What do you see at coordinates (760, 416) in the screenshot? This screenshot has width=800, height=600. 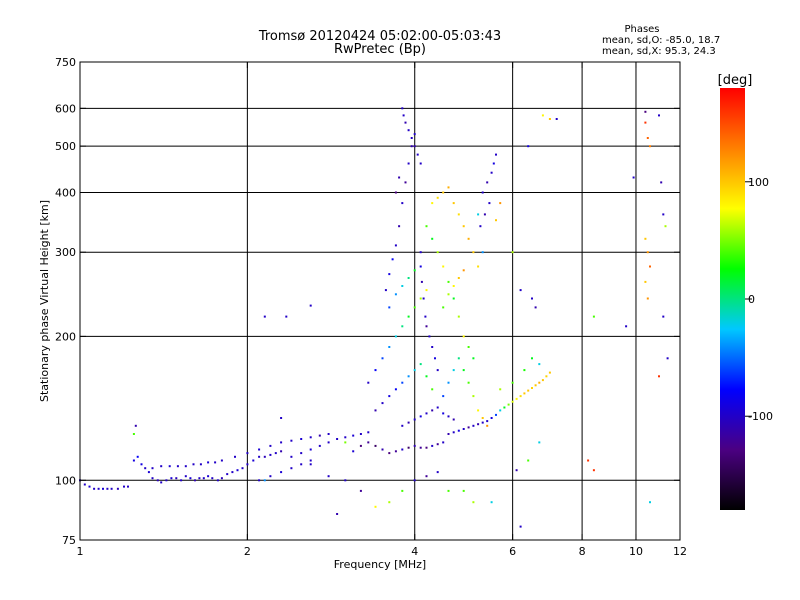 I see `colorbar-tick-label: -100` at bounding box center [760, 416].